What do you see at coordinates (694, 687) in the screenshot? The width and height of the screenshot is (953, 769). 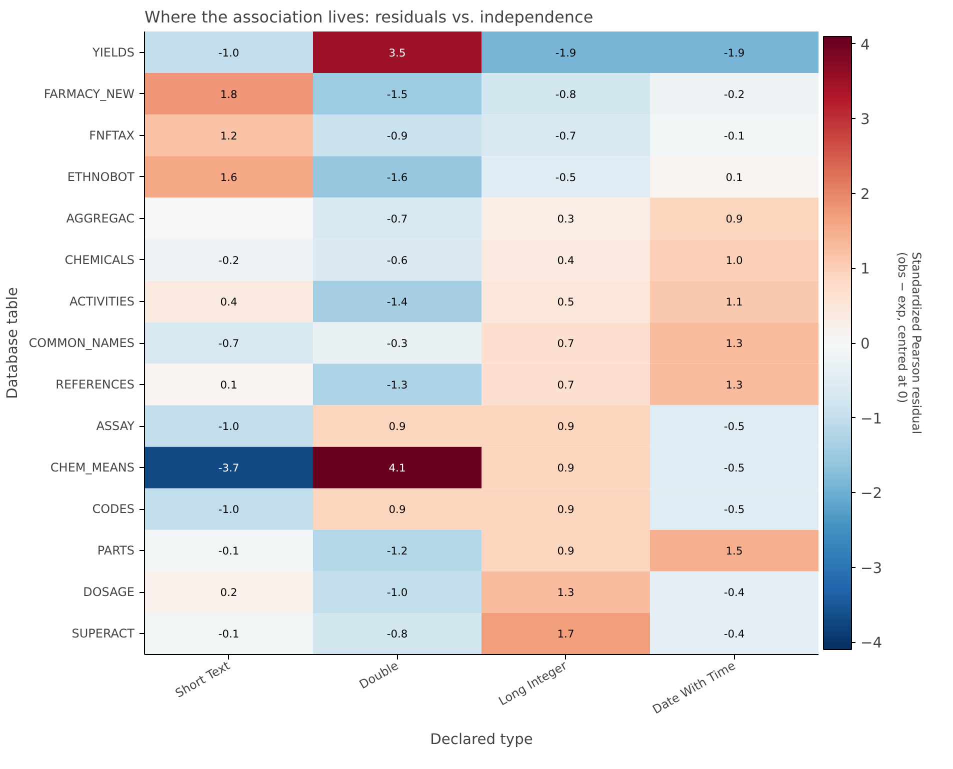 I see `x-tick-label: Date With Time` at bounding box center [694, 687].